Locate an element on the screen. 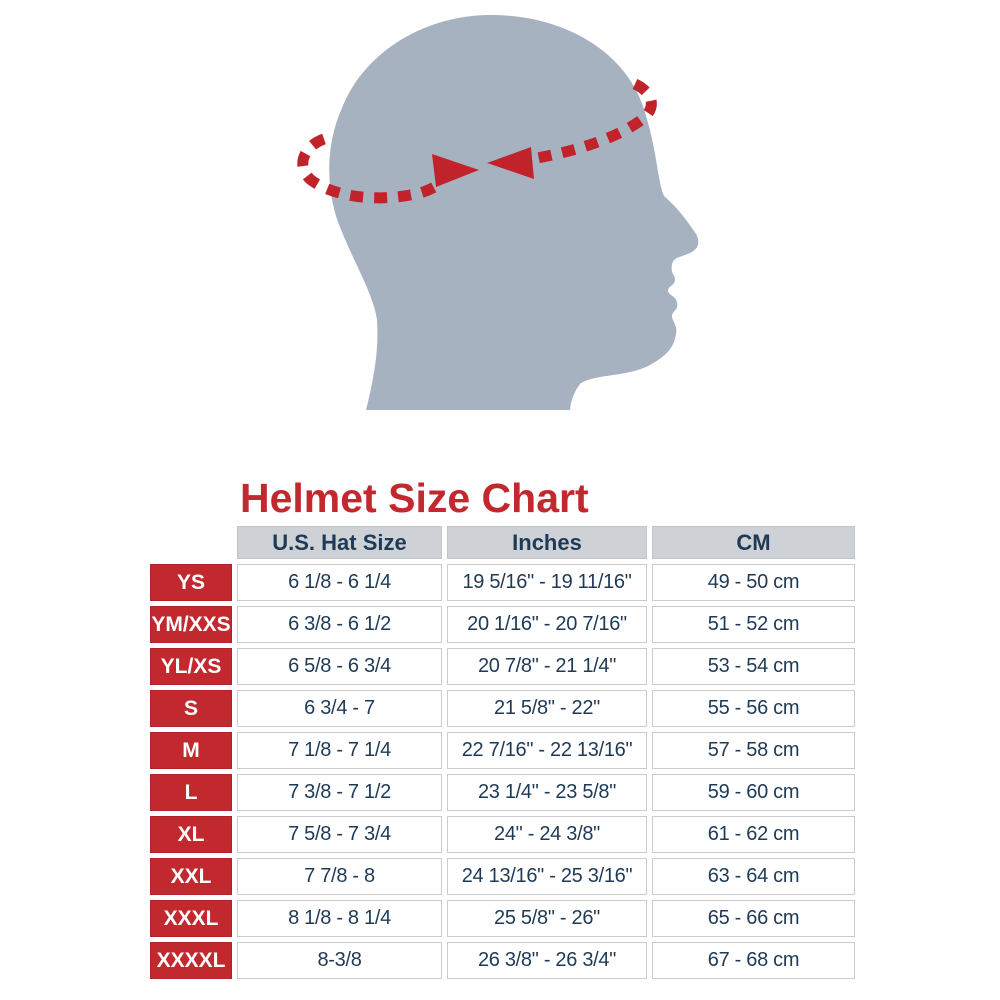  hat-size-cell: 8 1/8 - 8 1/4 is located at coordinates (339, 918).